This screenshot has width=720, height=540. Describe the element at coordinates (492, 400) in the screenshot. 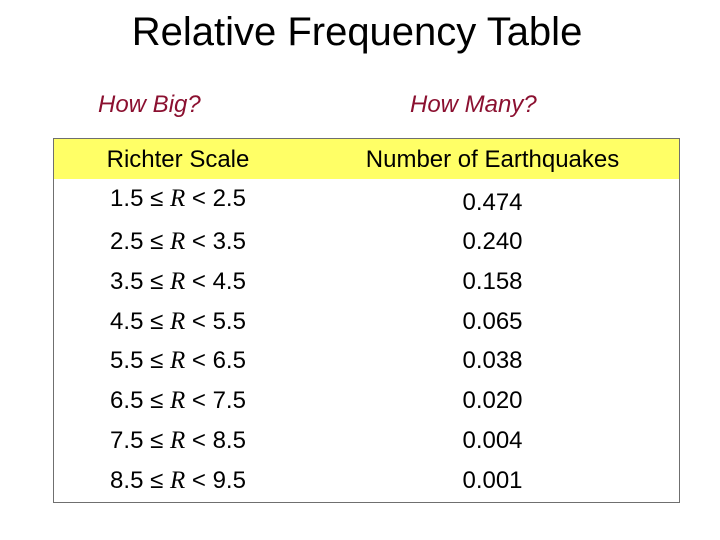

I see `table-row-value: 0.020` at that location.